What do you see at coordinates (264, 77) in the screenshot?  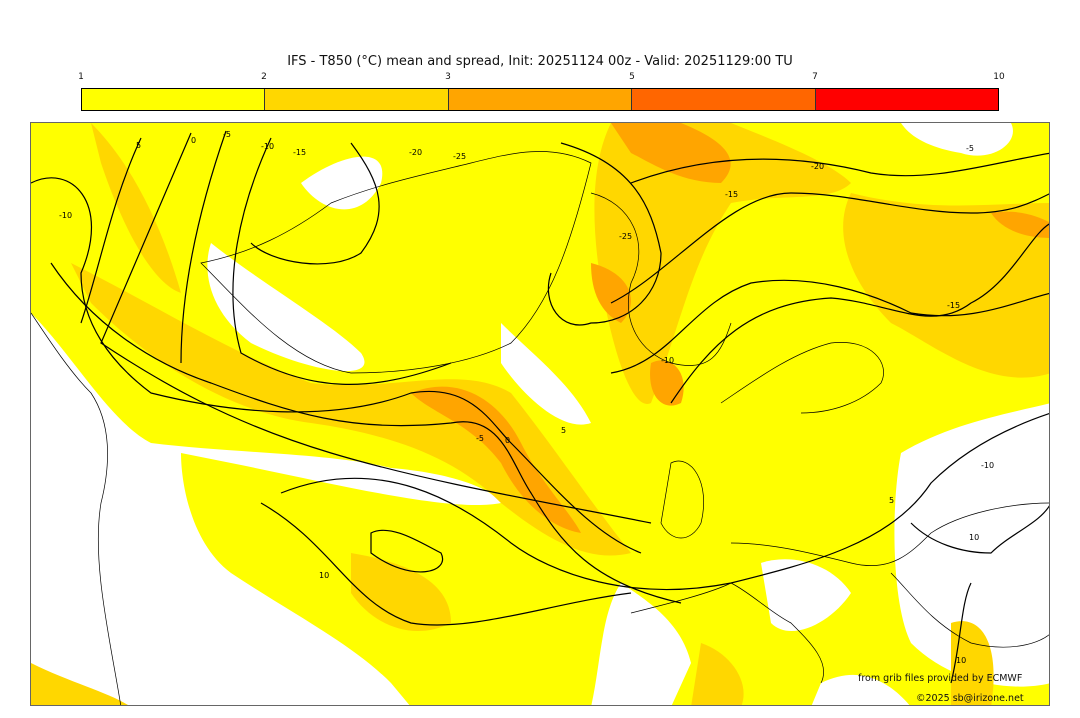 I see `colorbar-tick: 2` at bounding box center [264, 77].